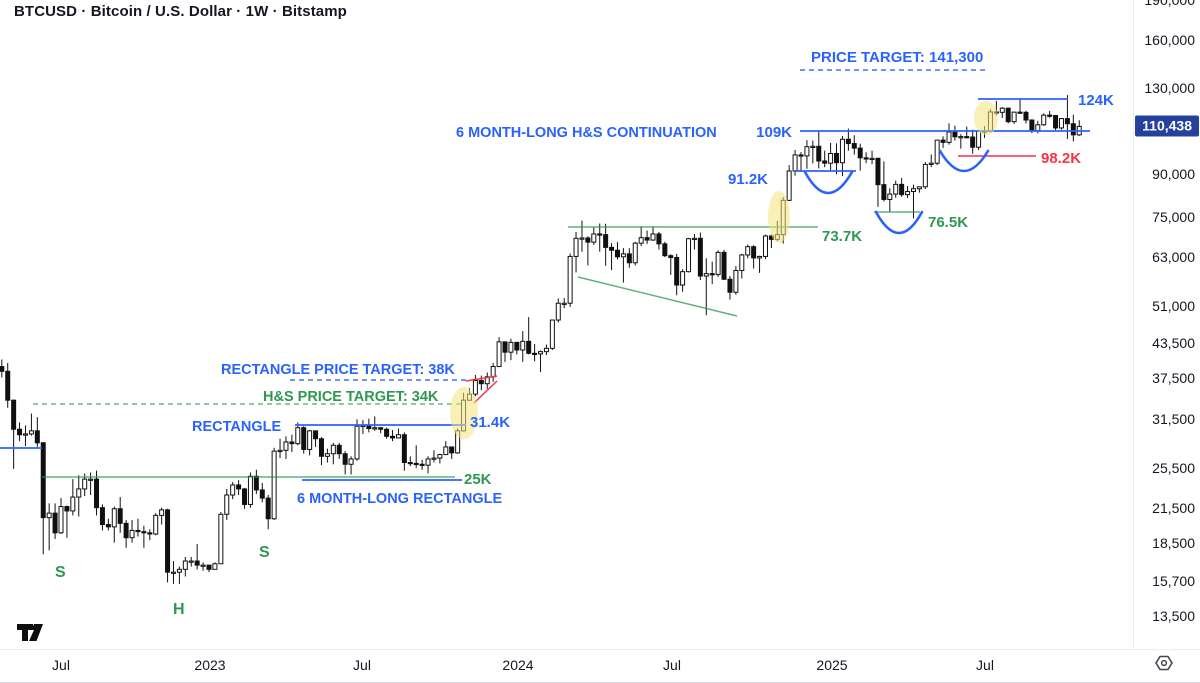  Describe the element at coordinates (586, 133) in the screenshot. I see `hs-continuation-label: 6 MONTH-LONG H&S CONTINUATION` at that location.